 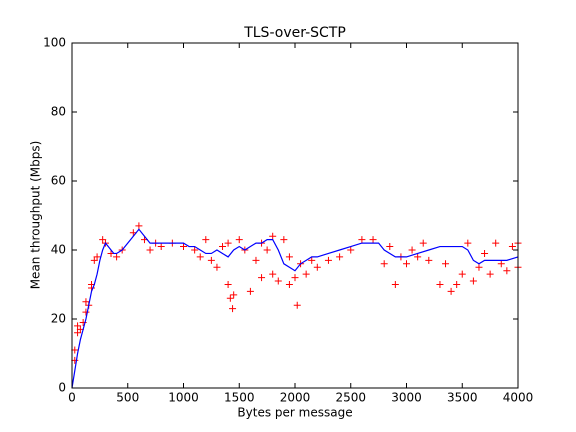 What do you see at coordinates (295, 398) in the screenshot?
I see `x-tick-label: 2000` at bounding box center [295, 398].